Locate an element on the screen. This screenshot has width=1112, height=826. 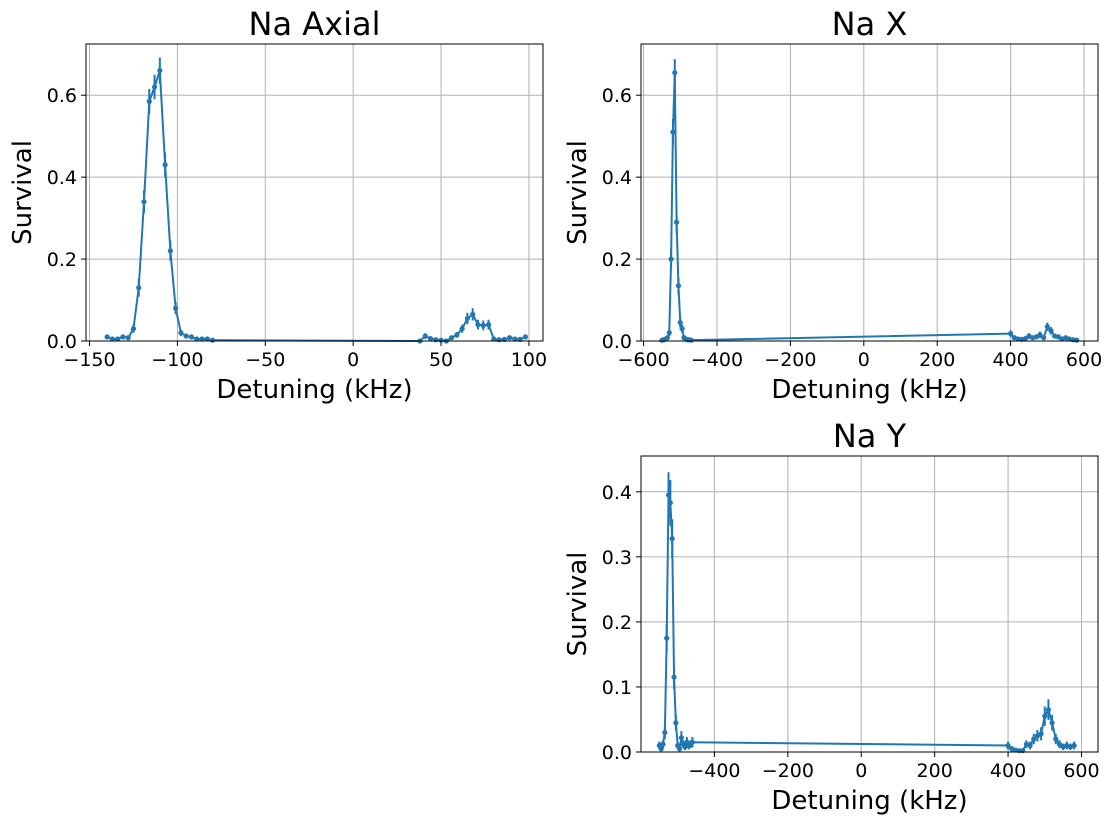
chart-title: Na Y is located at coordinates (870, 436).